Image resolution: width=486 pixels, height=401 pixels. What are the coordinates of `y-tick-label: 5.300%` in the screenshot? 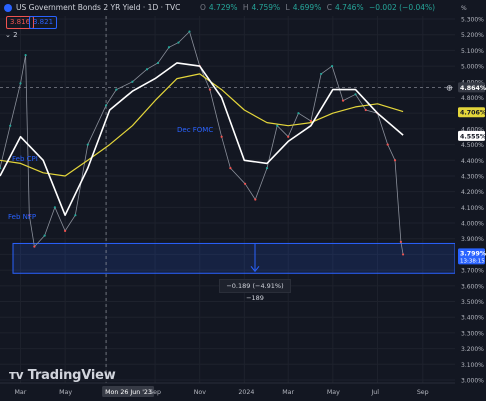 It's located at (472, 20).